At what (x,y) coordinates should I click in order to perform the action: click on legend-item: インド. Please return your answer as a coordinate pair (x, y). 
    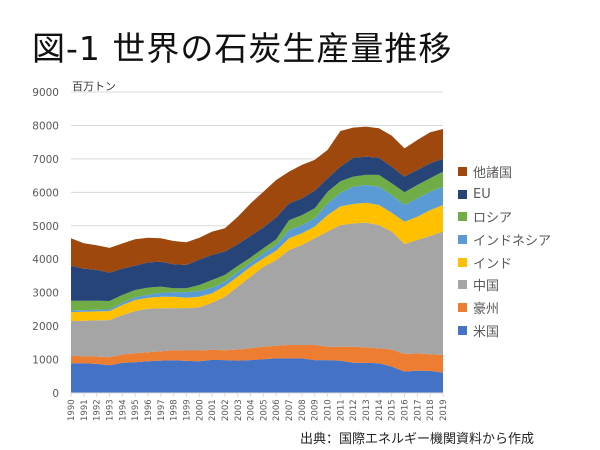
    Looking at the image, I should click on (504, 262).